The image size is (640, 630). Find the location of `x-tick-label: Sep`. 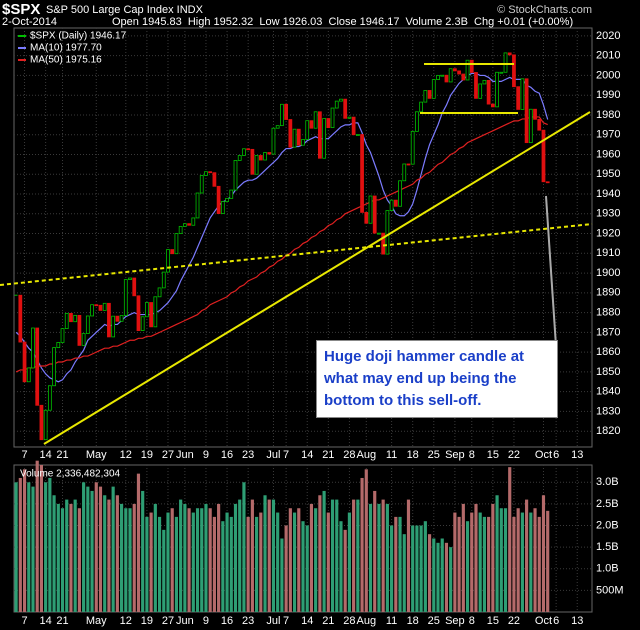

x-tick-label: Sep is located at coordinates (455, 621).